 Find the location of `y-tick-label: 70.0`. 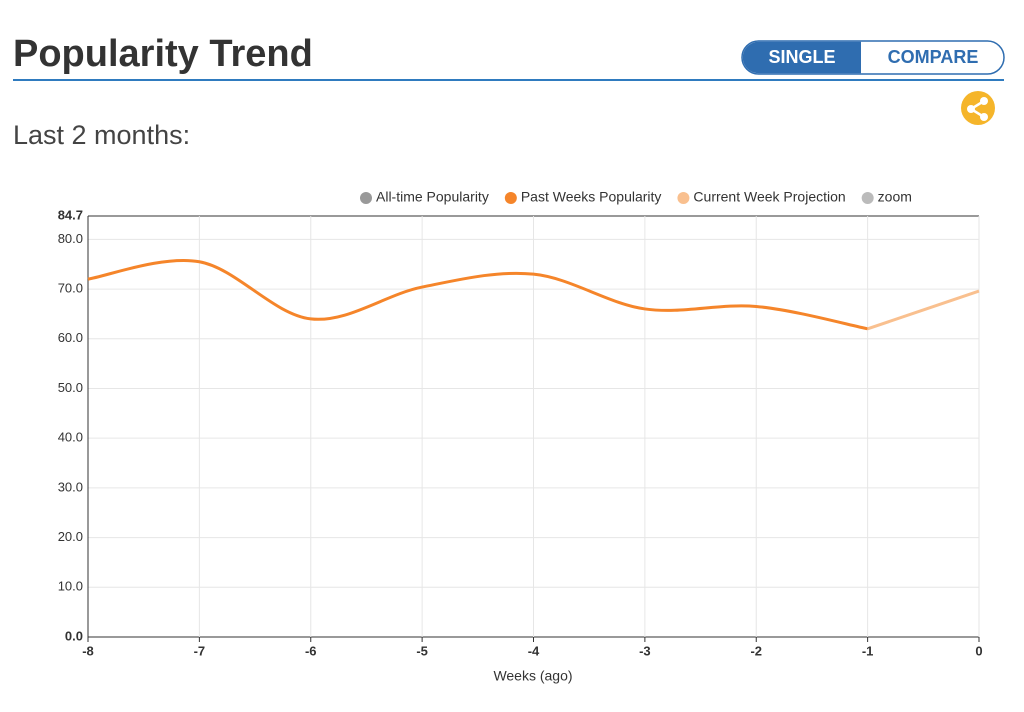

y-tick-label: 70.0 is located at coordinates (70, 288).